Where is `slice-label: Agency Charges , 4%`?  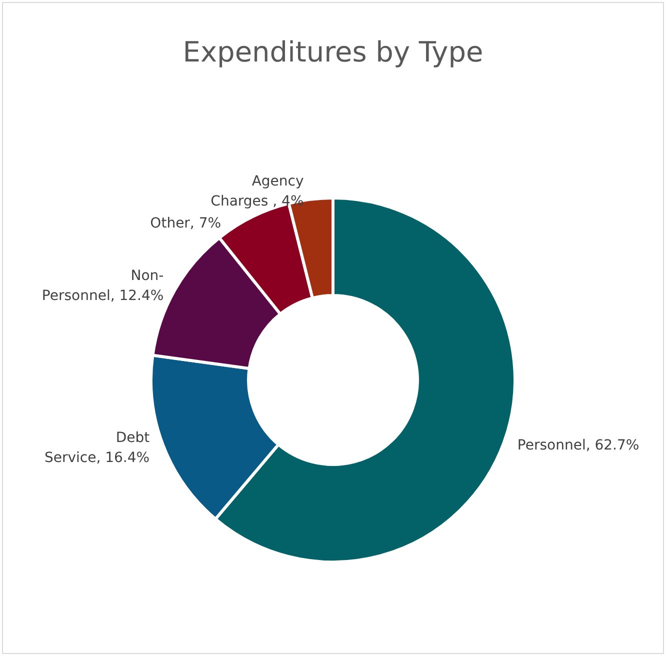
slice-label: Agency Charges , 4% is located at coordinates (257, 191).